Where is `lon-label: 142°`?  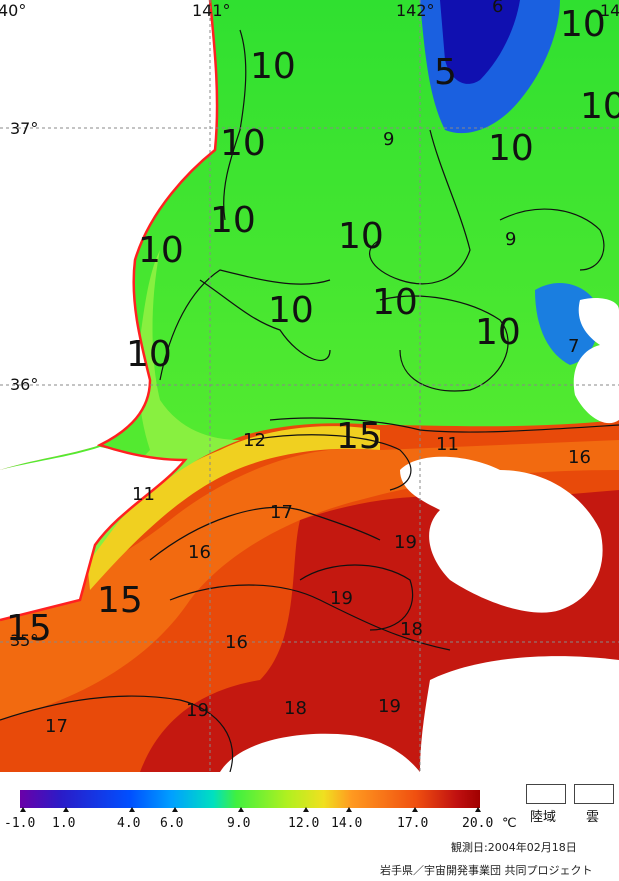 lon-label: 142° is located at coordinates (415, 10).